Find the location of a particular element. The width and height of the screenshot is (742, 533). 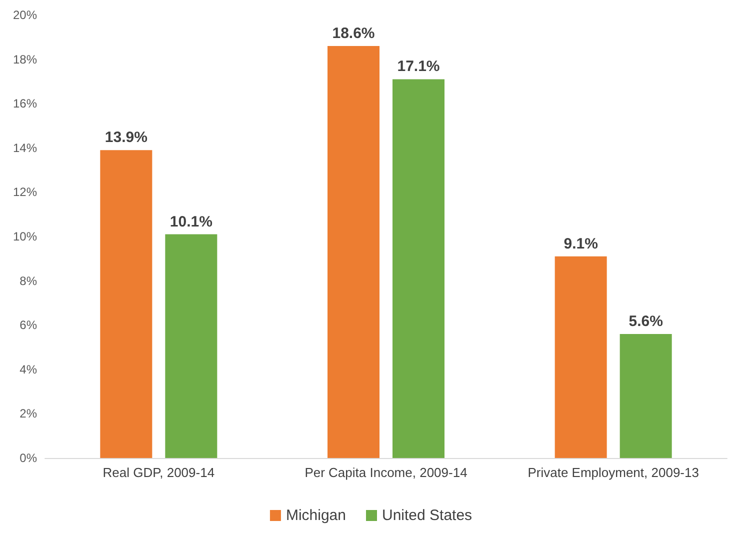

x-tick-label: Real GDP, 2009-14 is located at coordinates (158, 472).